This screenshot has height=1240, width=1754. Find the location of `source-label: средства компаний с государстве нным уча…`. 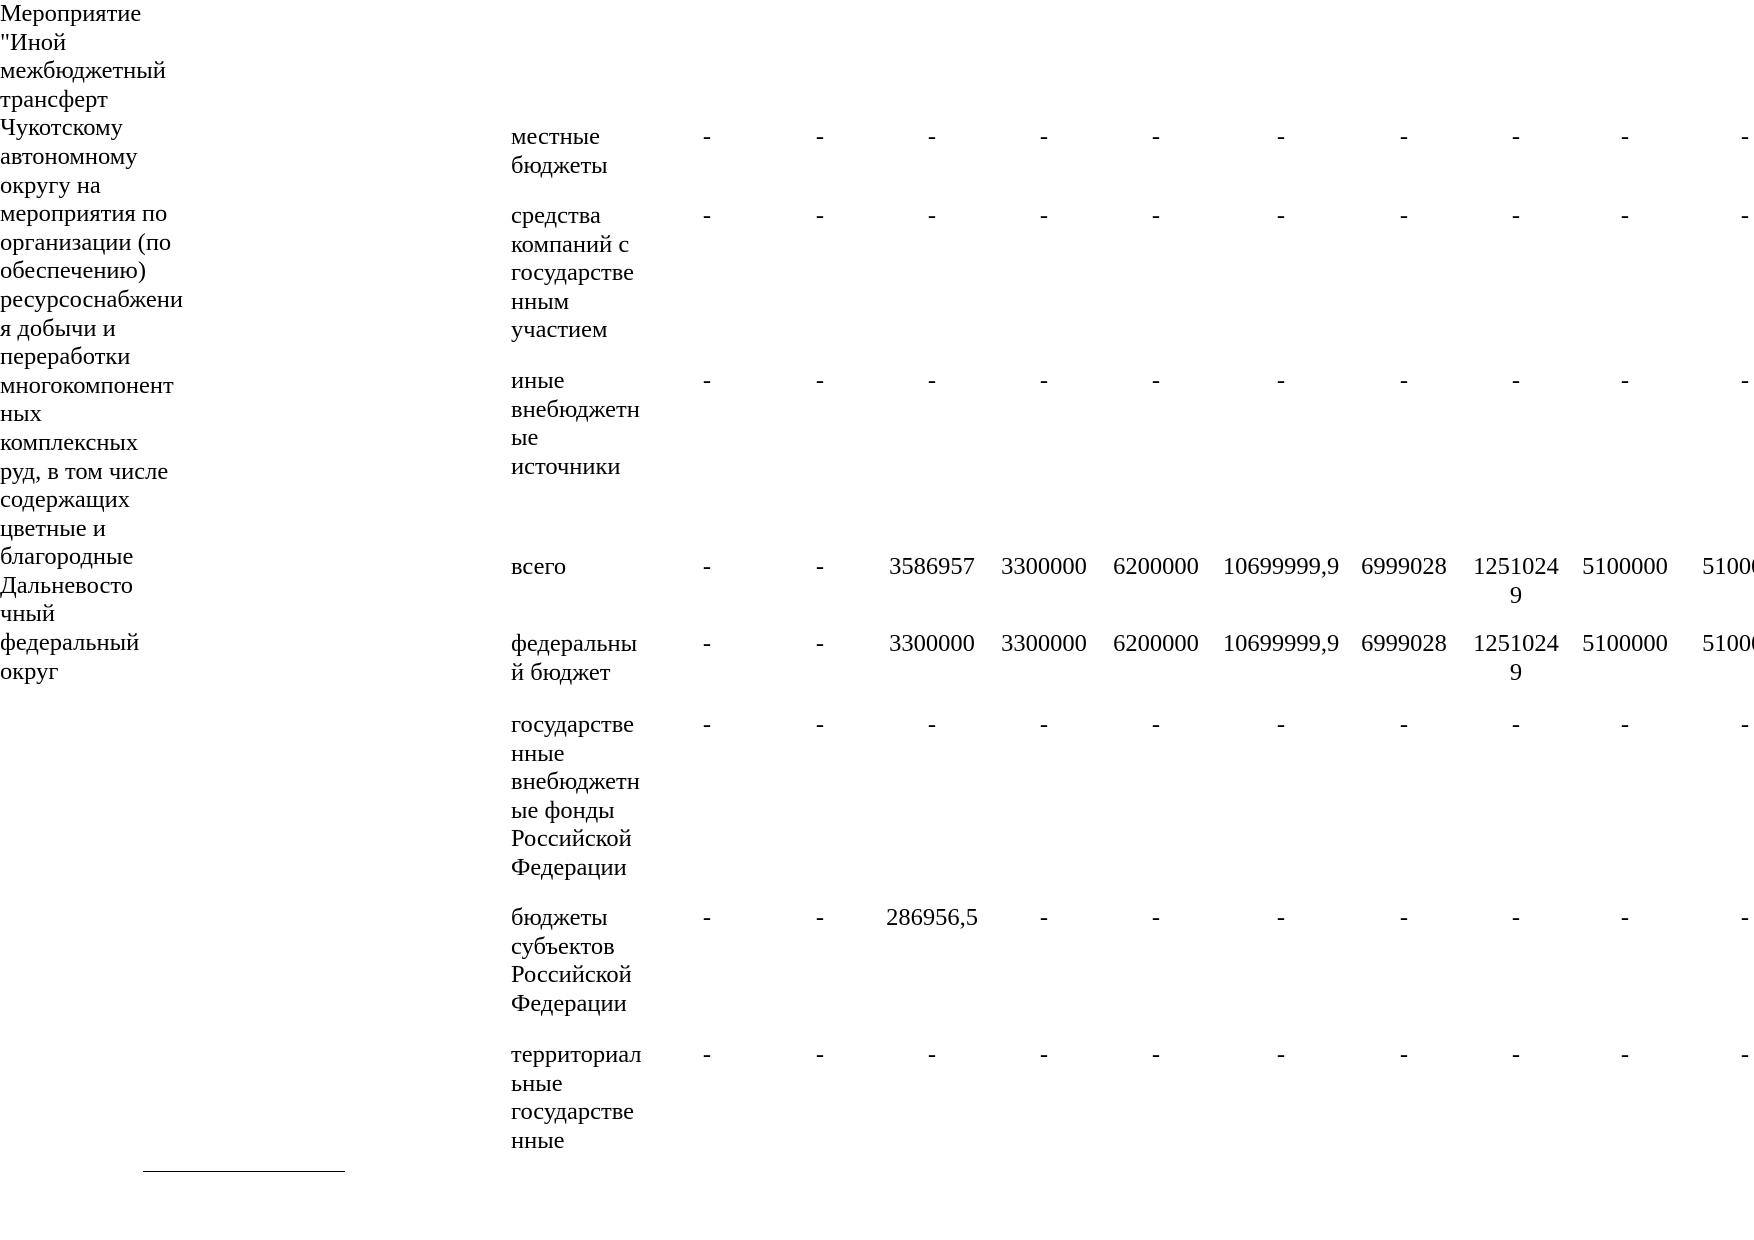

source-label: средства компаний с государстве нным уча… is located at coordinates (573, 273).